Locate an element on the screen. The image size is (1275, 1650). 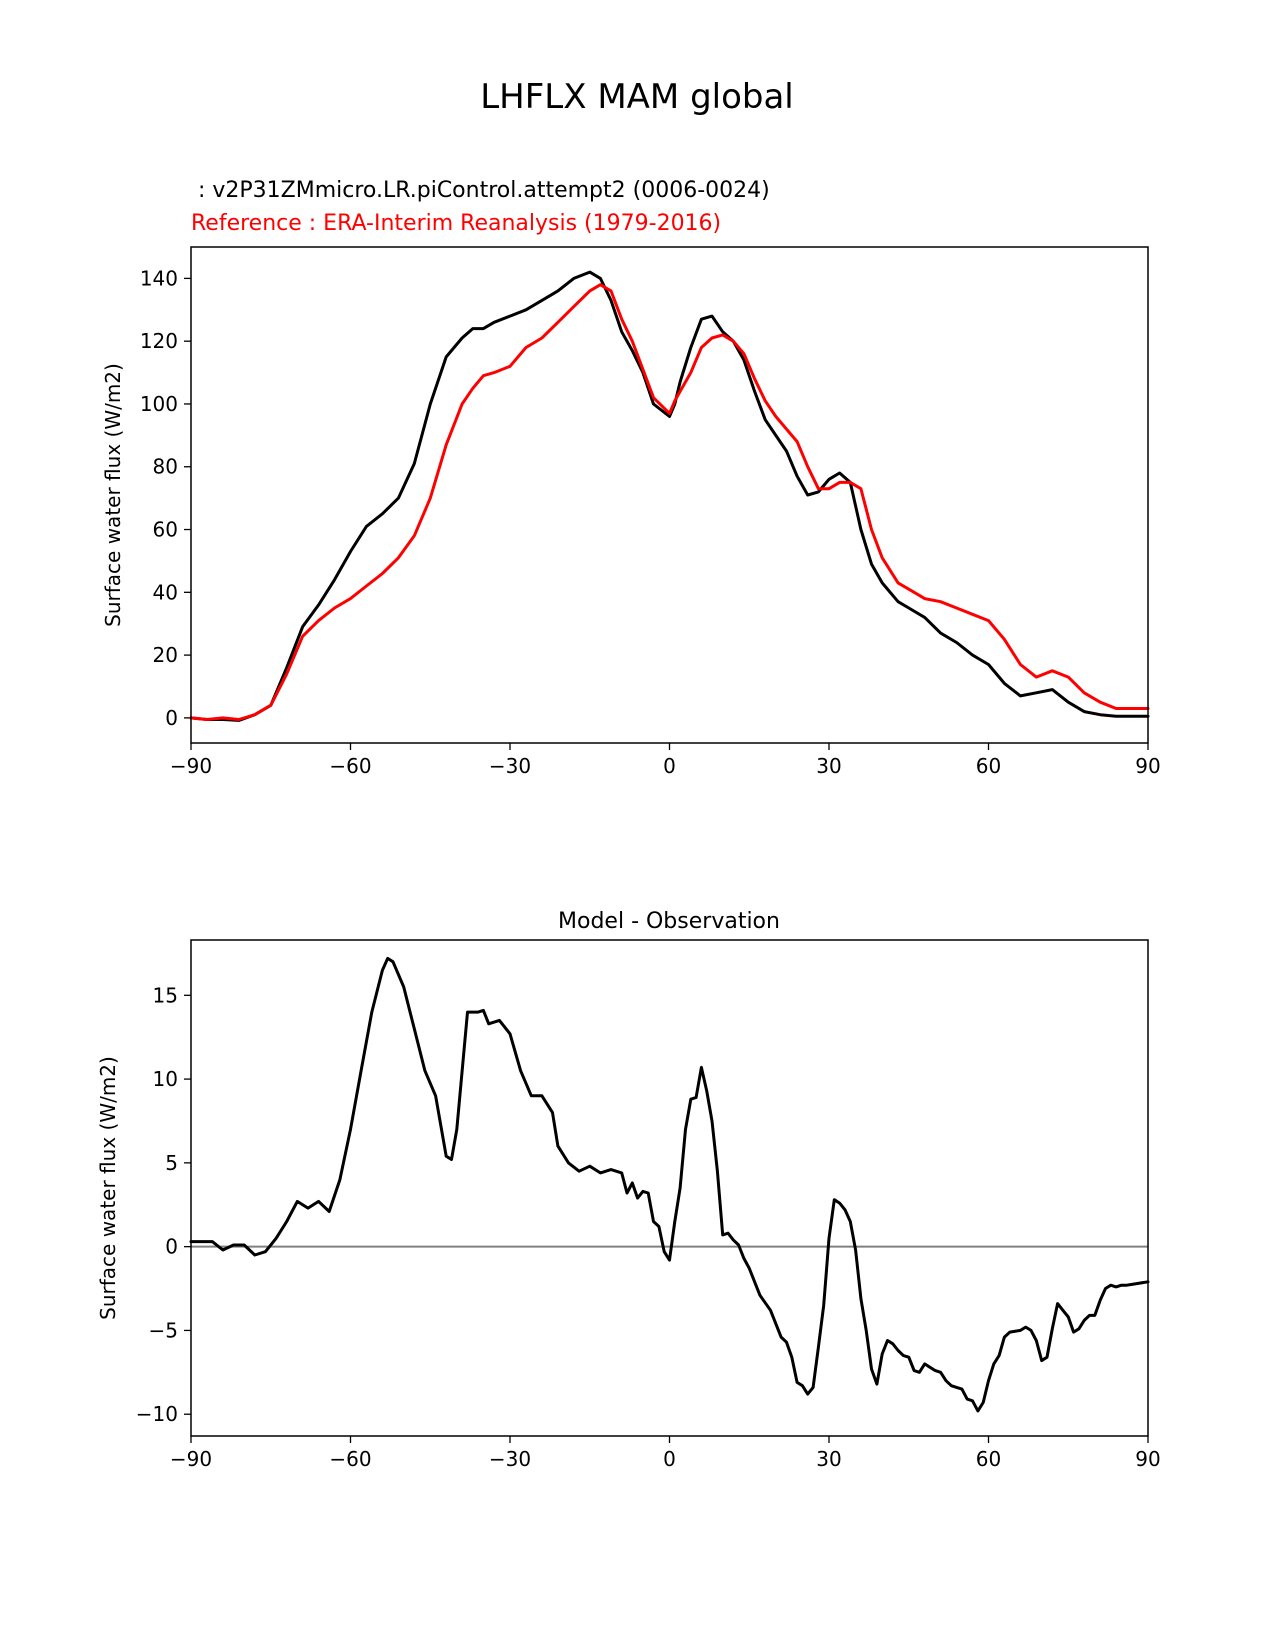
bottom-x-tick-label: −90 is located at coordinates (191, 1459).